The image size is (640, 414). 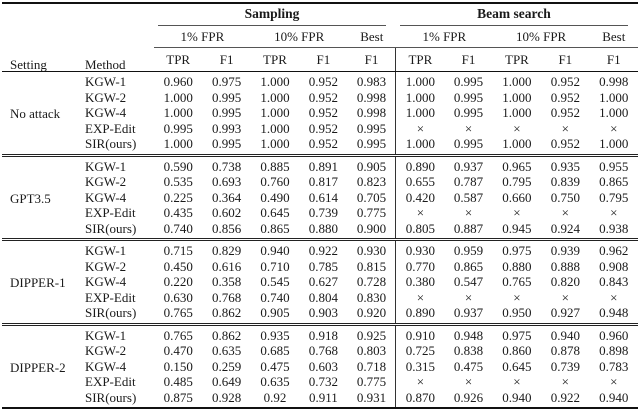 I want to click on sampling-value-cell: 0.225, so click(x=178, y=197).